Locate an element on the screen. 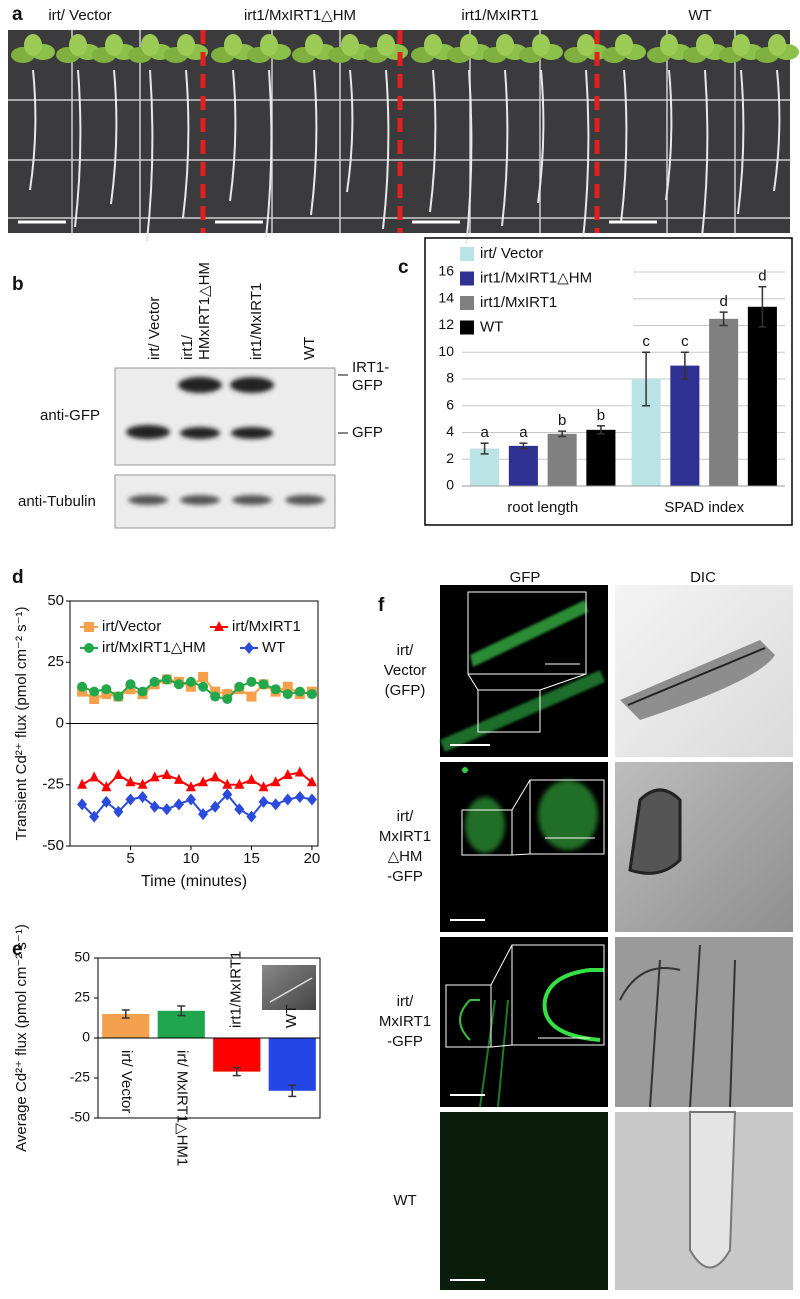 The width and height of the screenshot is (800, 1299). significance-letter: b is located at coordinates (562, 420).